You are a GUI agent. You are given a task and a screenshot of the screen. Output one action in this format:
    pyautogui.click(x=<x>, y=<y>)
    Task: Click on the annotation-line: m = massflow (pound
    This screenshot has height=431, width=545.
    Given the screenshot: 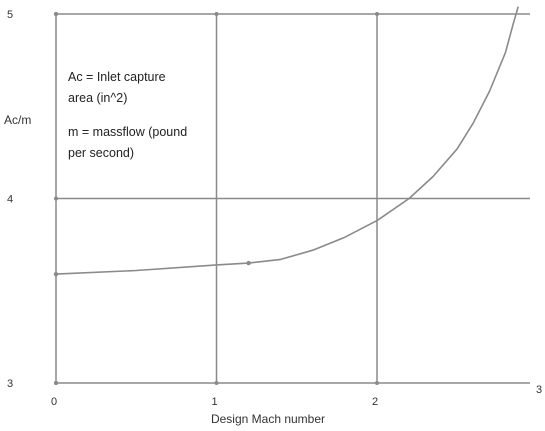 What is the action you would take?
    pyautogui.click(x=127, y=132)
    